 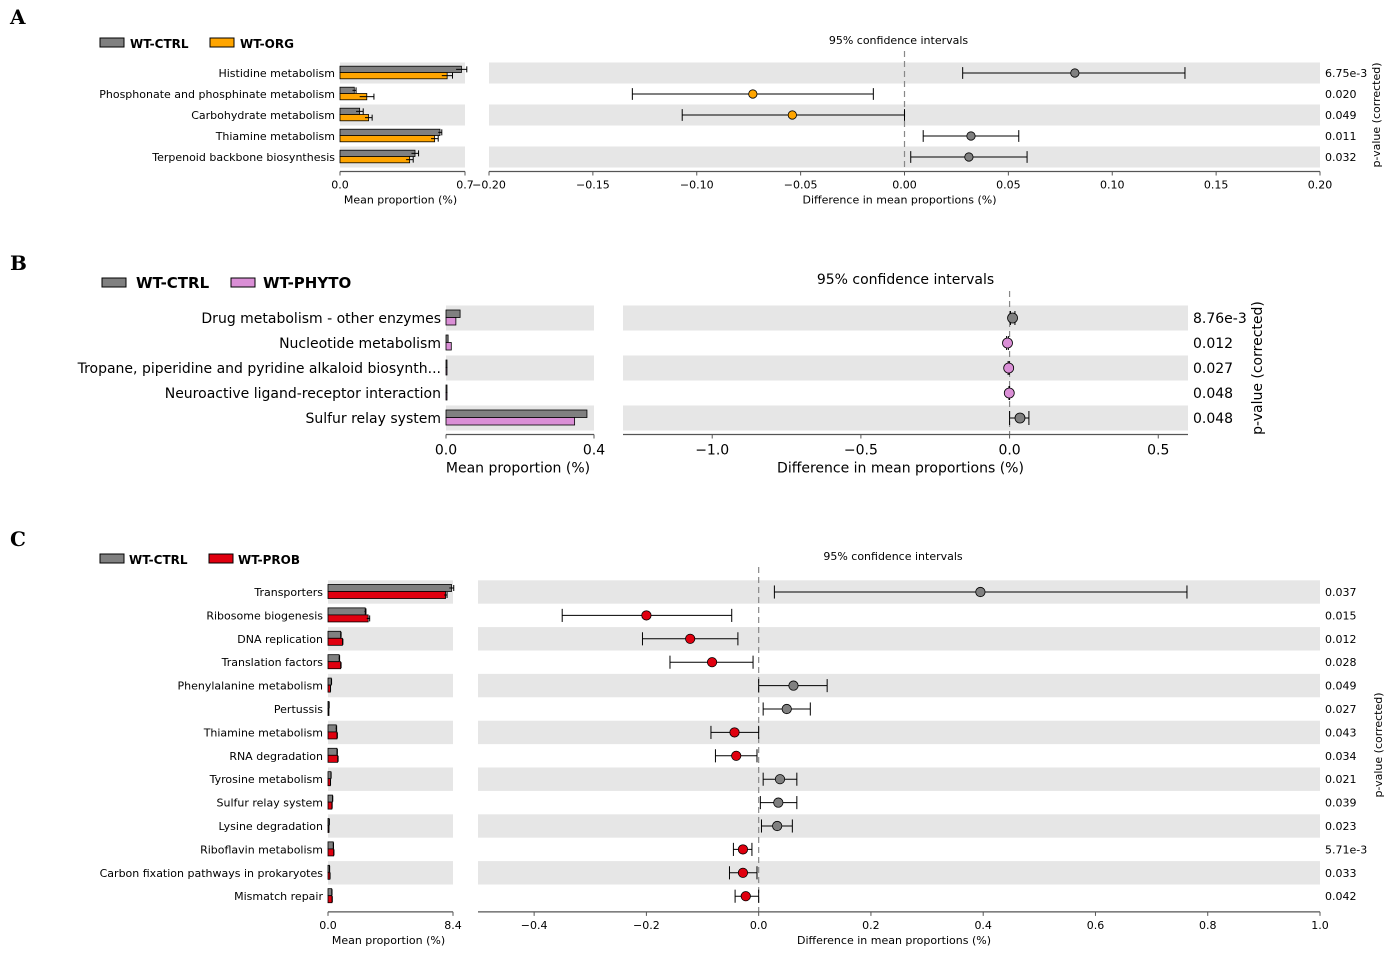 I want to click on p-value: 0.039, so click(x=1341, y=803).